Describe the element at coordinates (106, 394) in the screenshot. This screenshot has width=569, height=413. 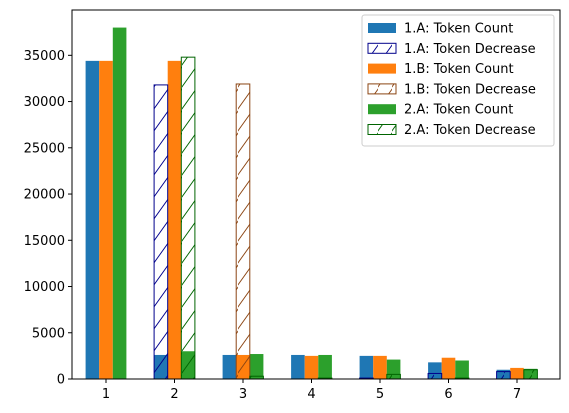
I see `x-tick-label: 1` at that location.